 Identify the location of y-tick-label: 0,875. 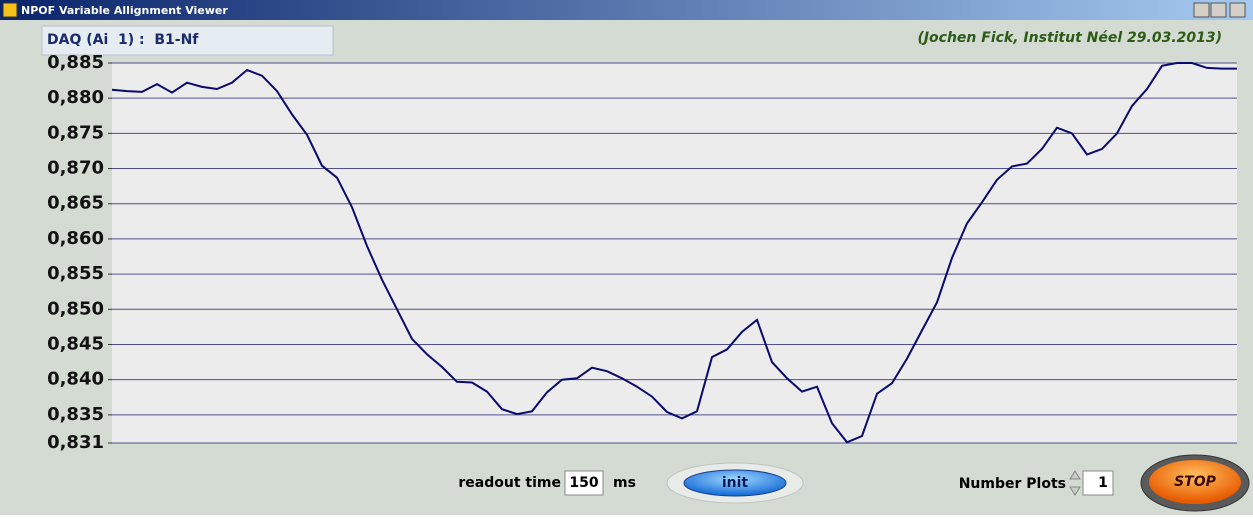
(75, 132).